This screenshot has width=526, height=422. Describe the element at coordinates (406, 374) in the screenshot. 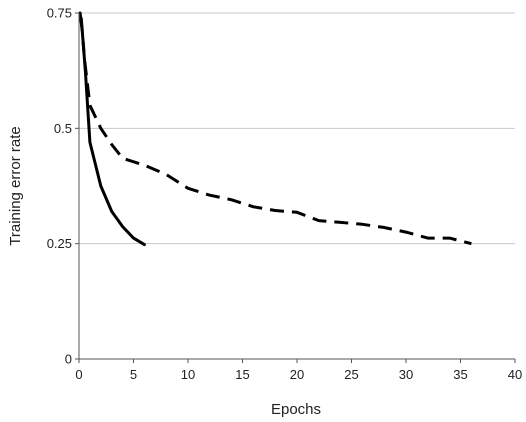

I see `x-tick-label: 30` at that location.